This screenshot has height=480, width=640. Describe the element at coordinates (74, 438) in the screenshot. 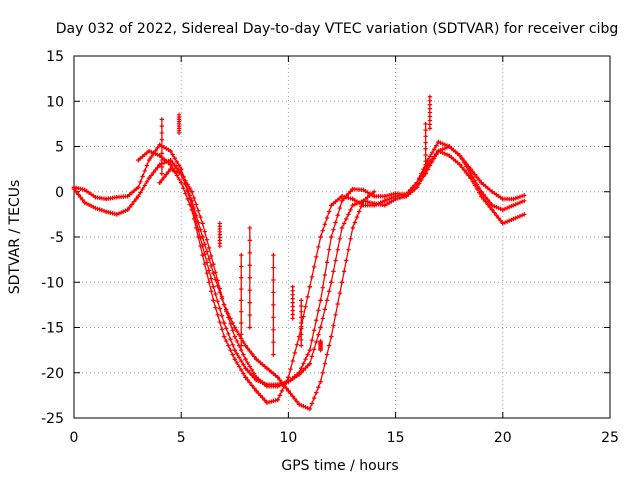

I see `x-tick-label: 0` at that location.